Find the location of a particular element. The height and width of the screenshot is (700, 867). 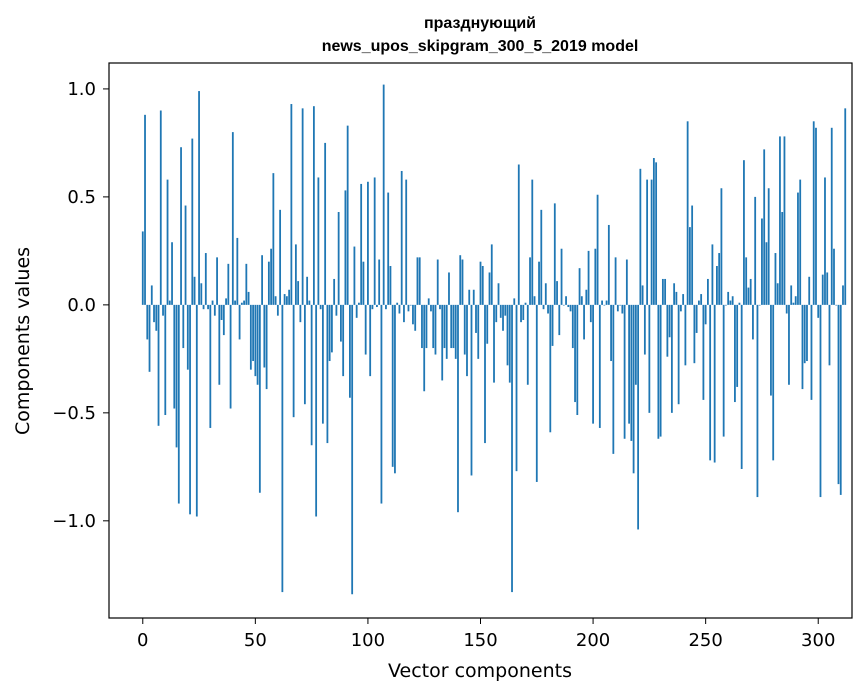

x-tick-label: 250 is located at coordinates (705, 640).